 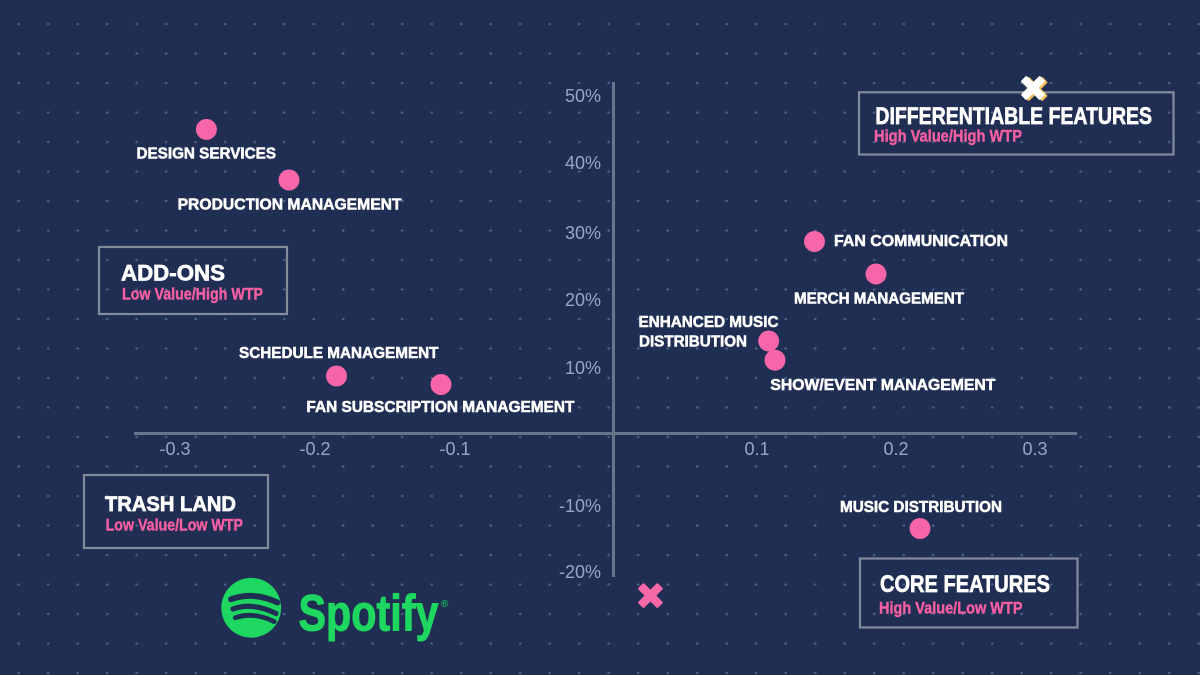 I want to click on svg-text: MERCH MANAGEMENT, so click(x=879, y=299).